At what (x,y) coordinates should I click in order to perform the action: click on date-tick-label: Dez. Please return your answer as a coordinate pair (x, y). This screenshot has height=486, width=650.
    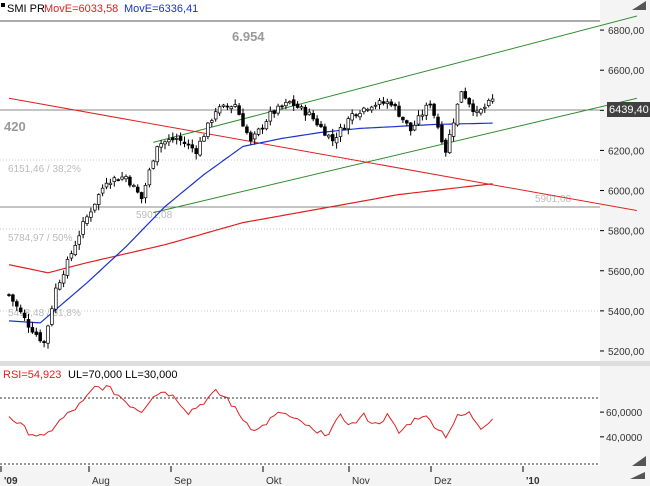
    Looking at the image, I should click on (443, 481).